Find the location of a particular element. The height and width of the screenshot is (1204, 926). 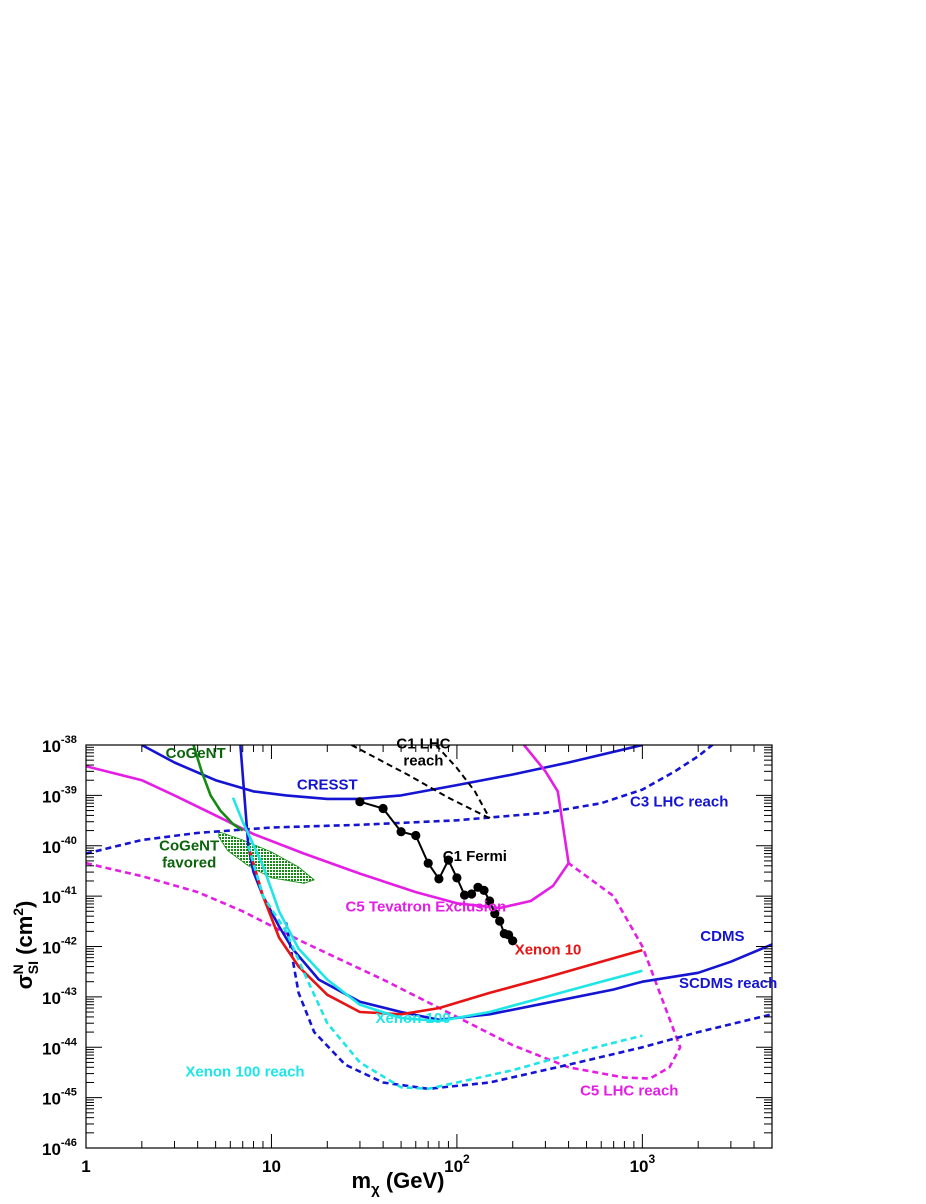

annotation-xenon100: Xenon 100 is located at coordinates (413, 1018).